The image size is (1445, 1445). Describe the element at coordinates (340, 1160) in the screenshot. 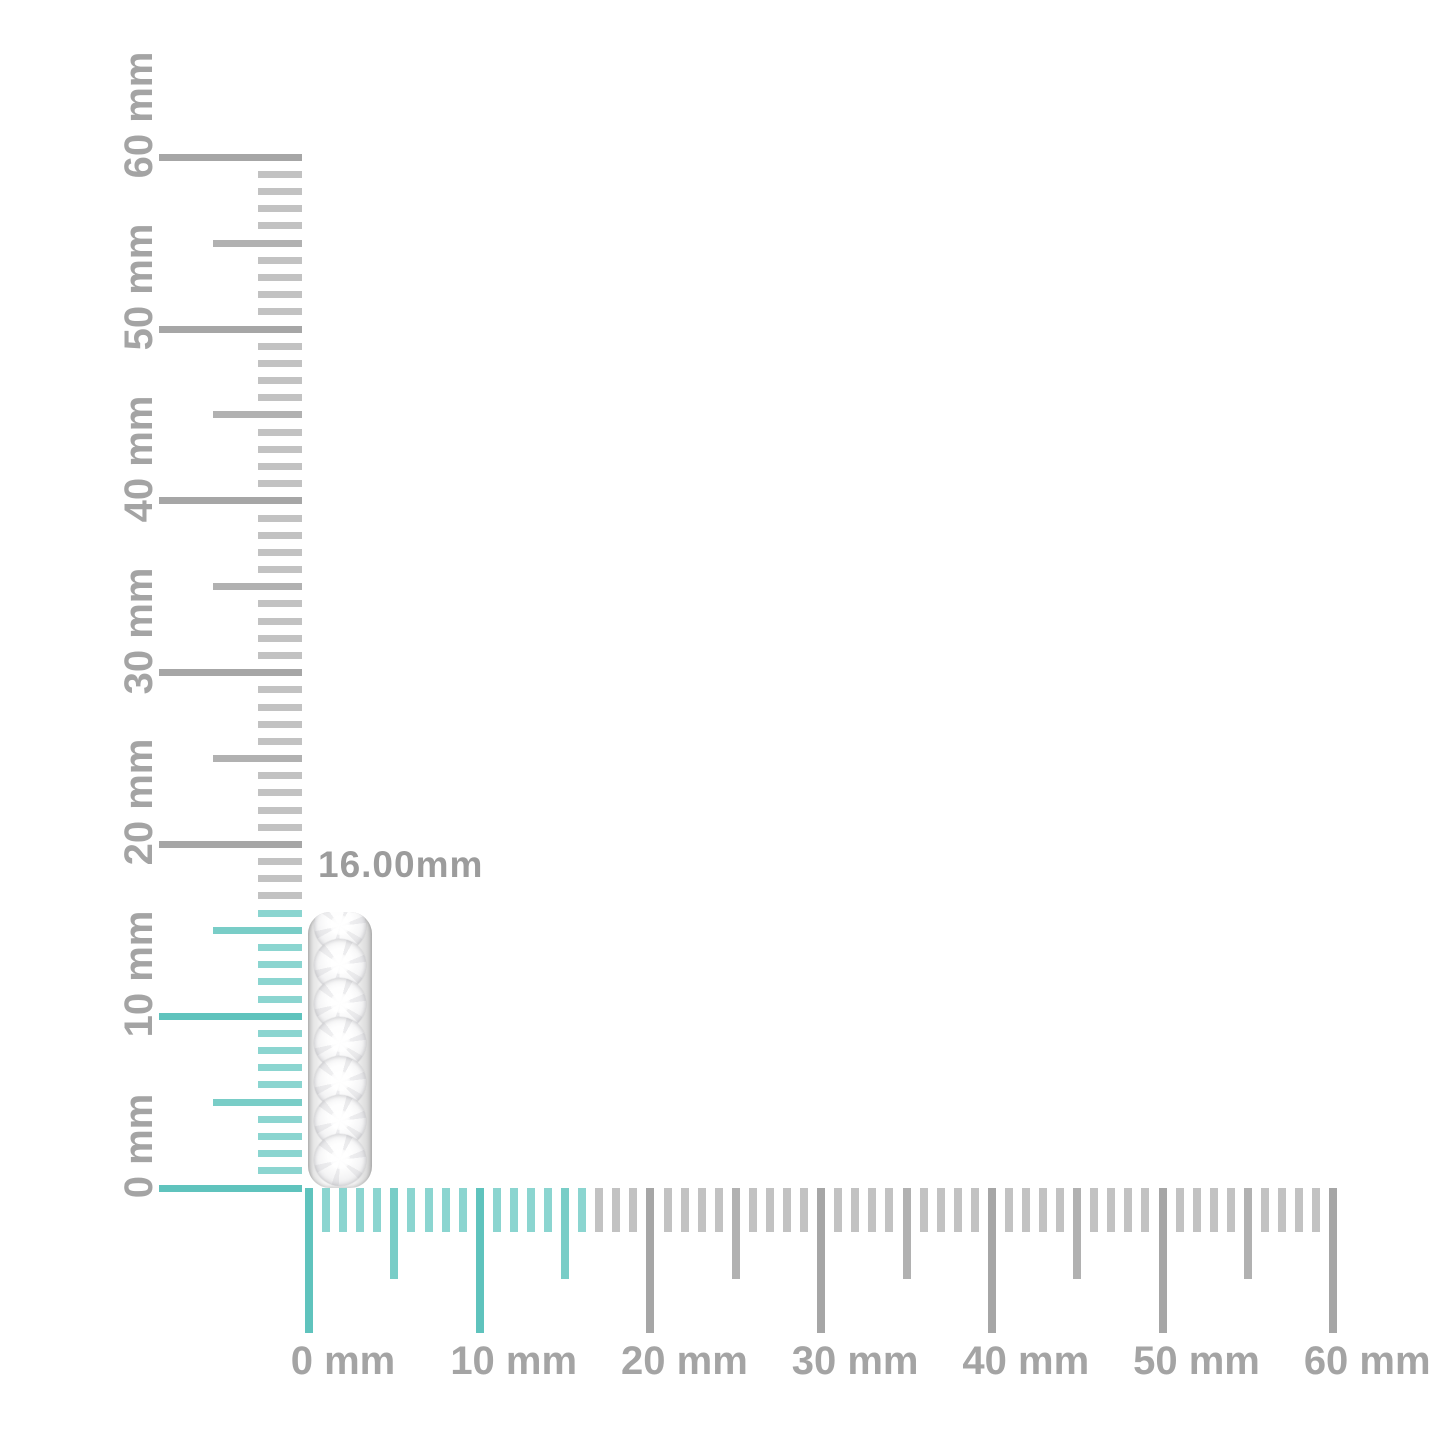

I see `diamond-stone` at that location.